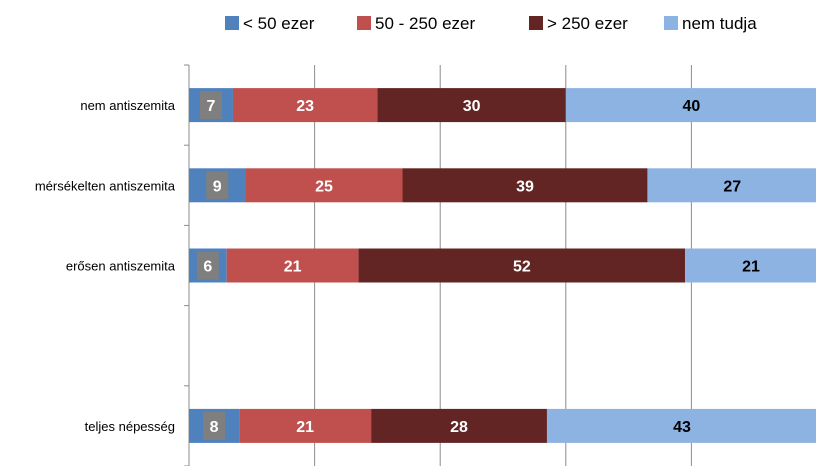  Describe the element at coordinates (425, 23) in the screenshot. I see `legend-label: 50 - 250 ezer` at that location.